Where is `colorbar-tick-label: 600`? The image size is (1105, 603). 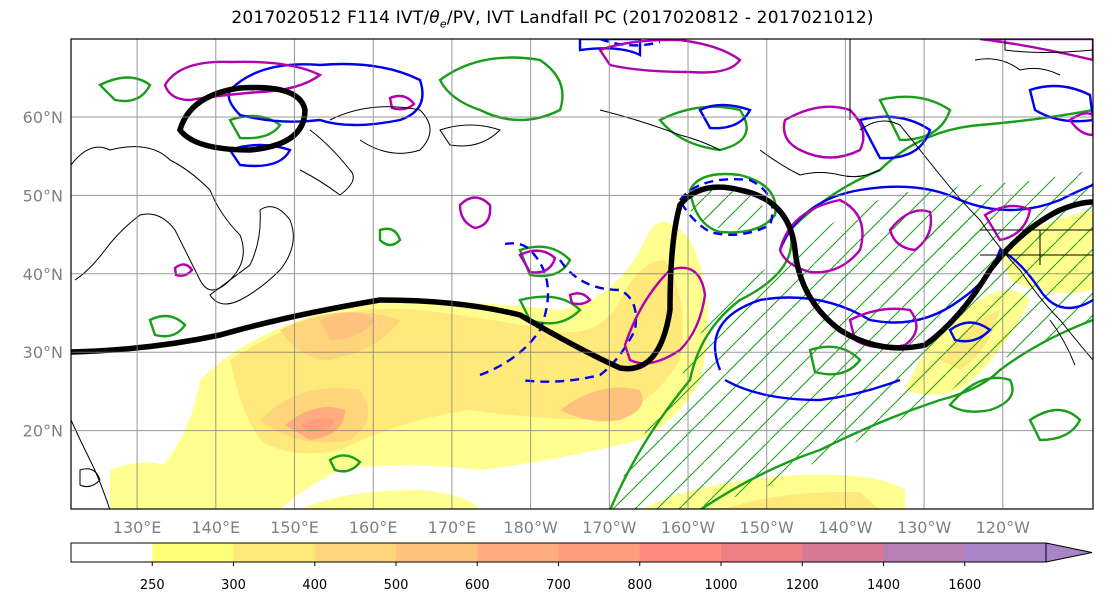 colorbar-tick-label: 600 is located at coordinates (477, 585).